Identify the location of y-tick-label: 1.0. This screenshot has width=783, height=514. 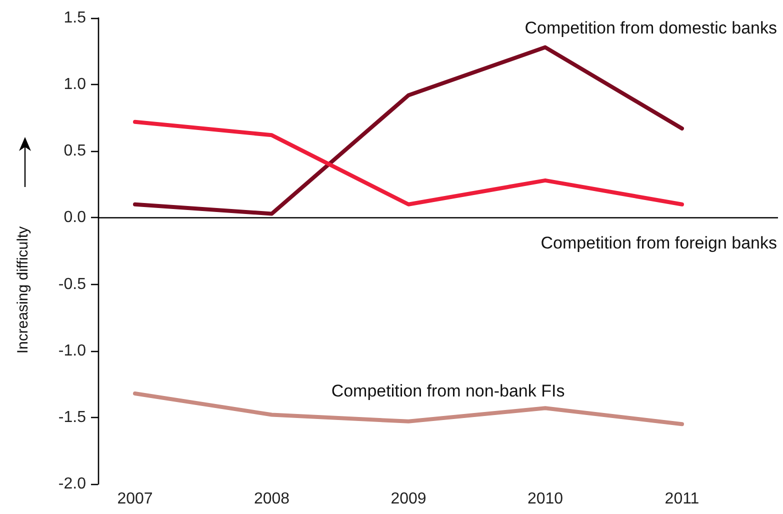
(75, 85).